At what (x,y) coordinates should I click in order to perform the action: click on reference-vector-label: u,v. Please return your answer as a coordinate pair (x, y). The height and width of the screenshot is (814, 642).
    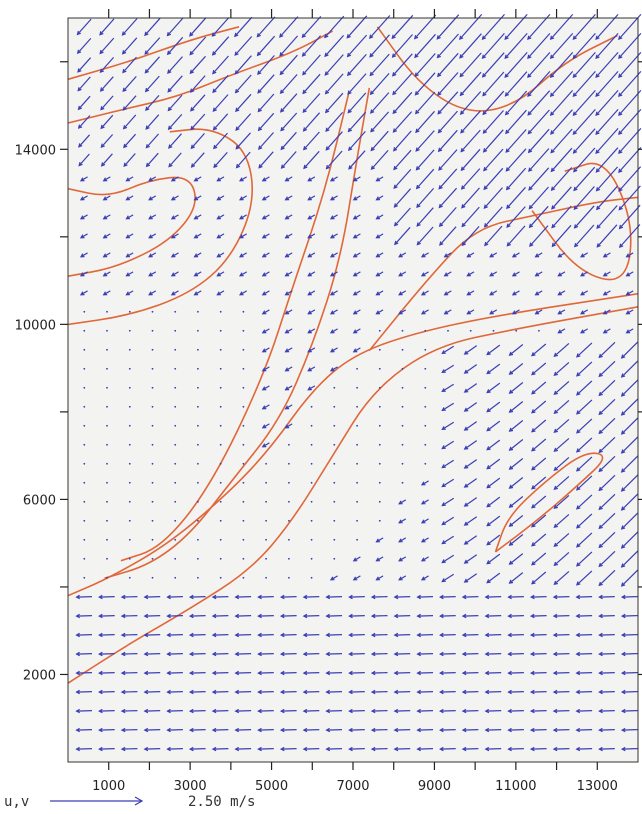
    Looking at the image, I should click on (16, 802).